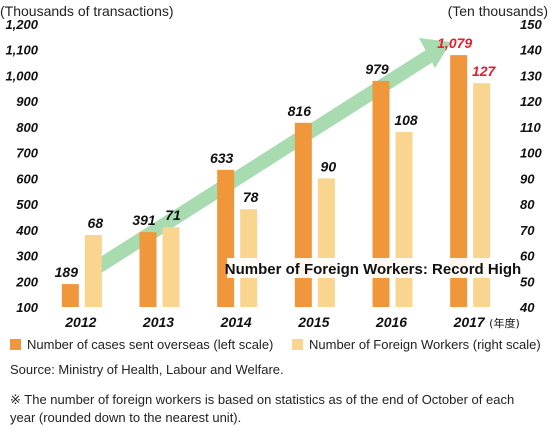  I want to click on left-tick-label: 600, so click(27, 178).